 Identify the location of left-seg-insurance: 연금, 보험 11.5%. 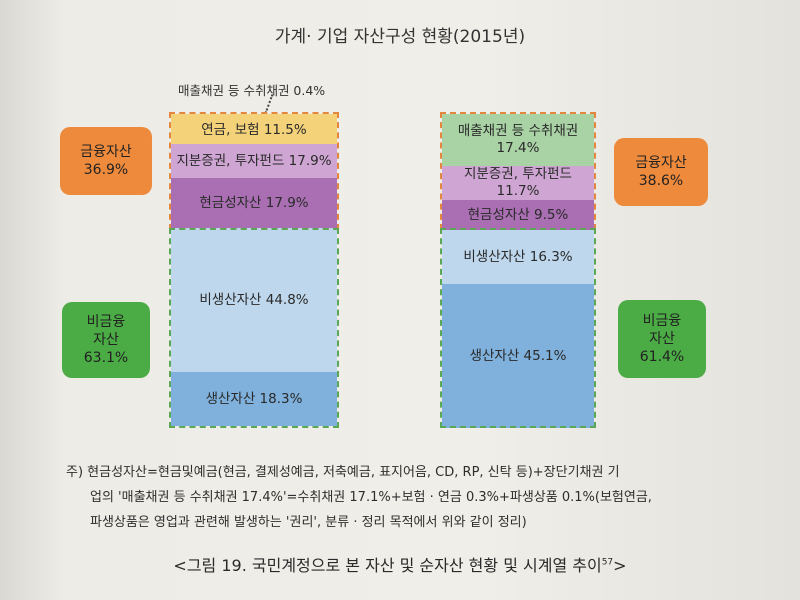
(254, 130).